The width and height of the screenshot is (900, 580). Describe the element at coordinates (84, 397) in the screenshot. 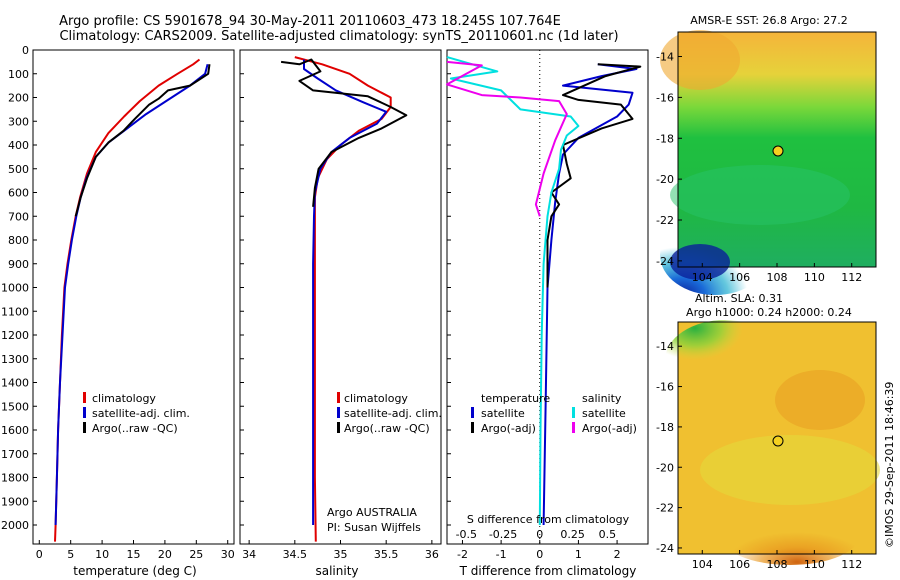

I see `legend-swatch-climatology` at that location.